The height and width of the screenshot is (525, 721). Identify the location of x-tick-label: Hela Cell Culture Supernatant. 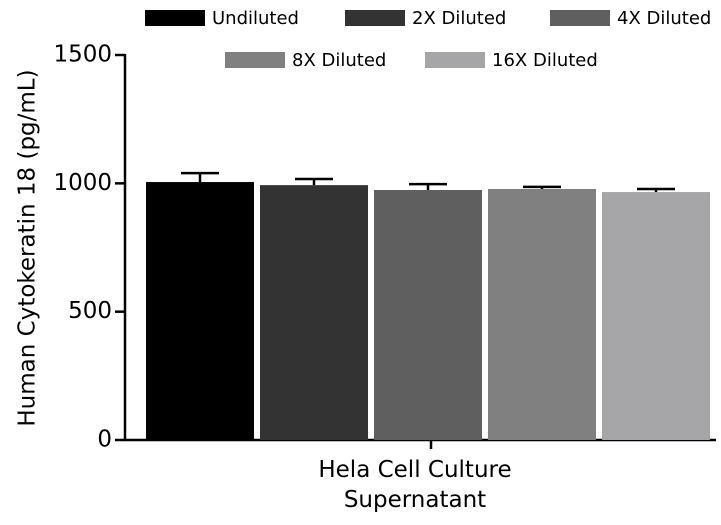
(415, 485).